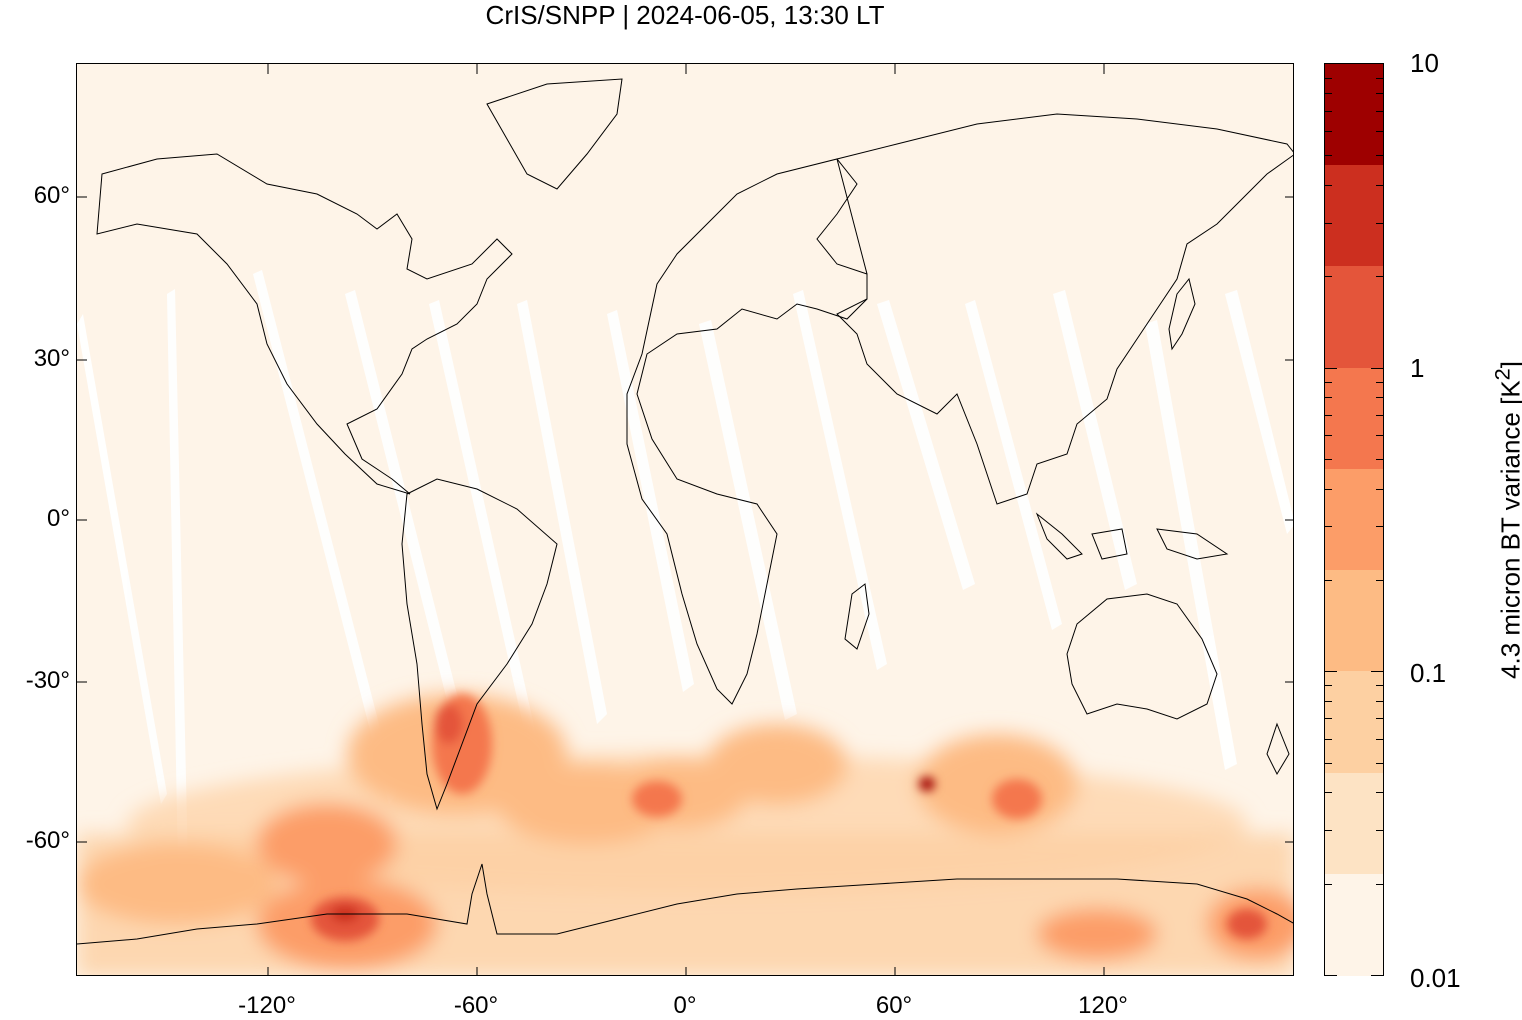 Image resolution: width=1522 pixels, height=1020 pixels. I want to click on colorbar-title-close: ], so click(1508, 364).